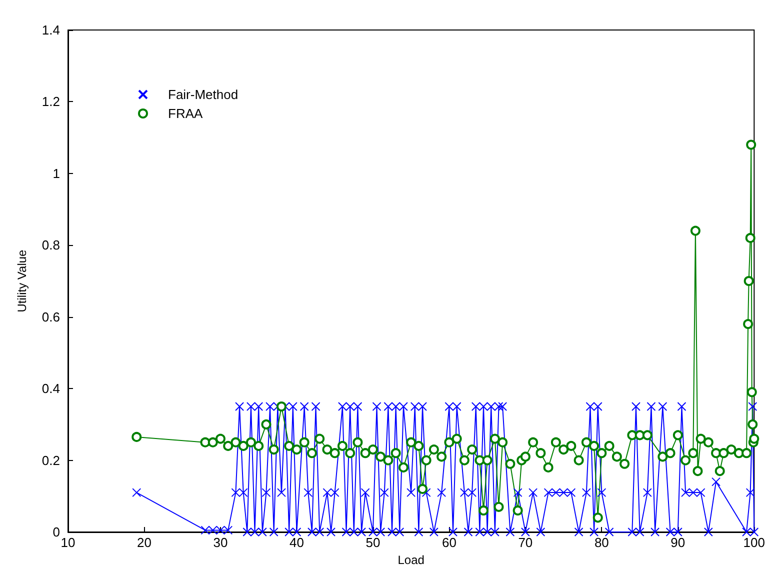 The height and width of the screenshot is (581, 776). I want to click on x-tick-label: 100, so click(754, 542).